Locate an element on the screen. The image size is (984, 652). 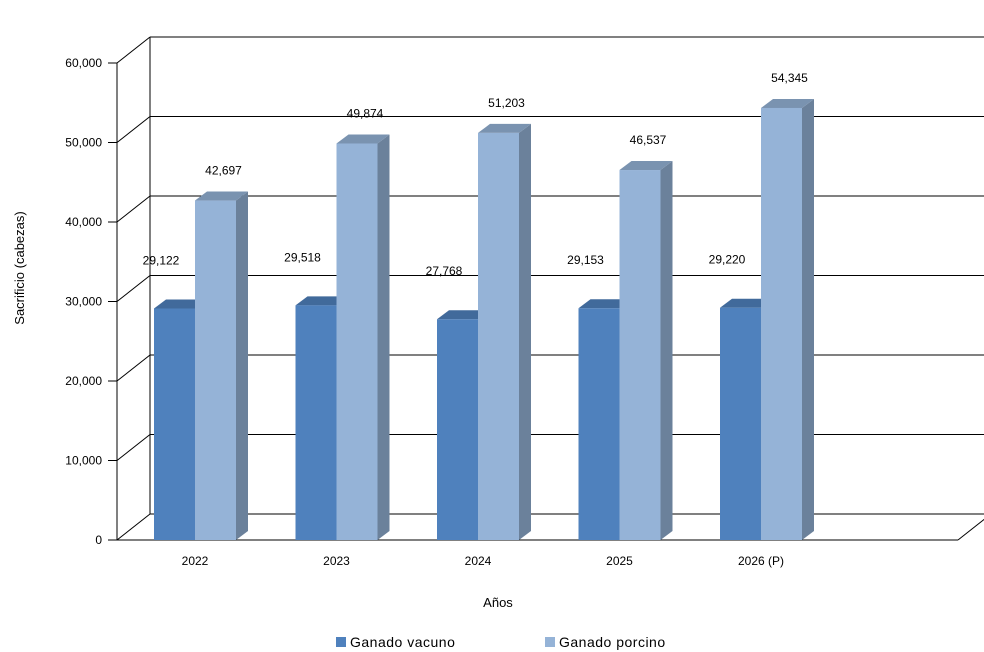
x-axis-tick-labels: 2022 2023 2024 2025 2026 (P) is located at coordinates (483, 561).